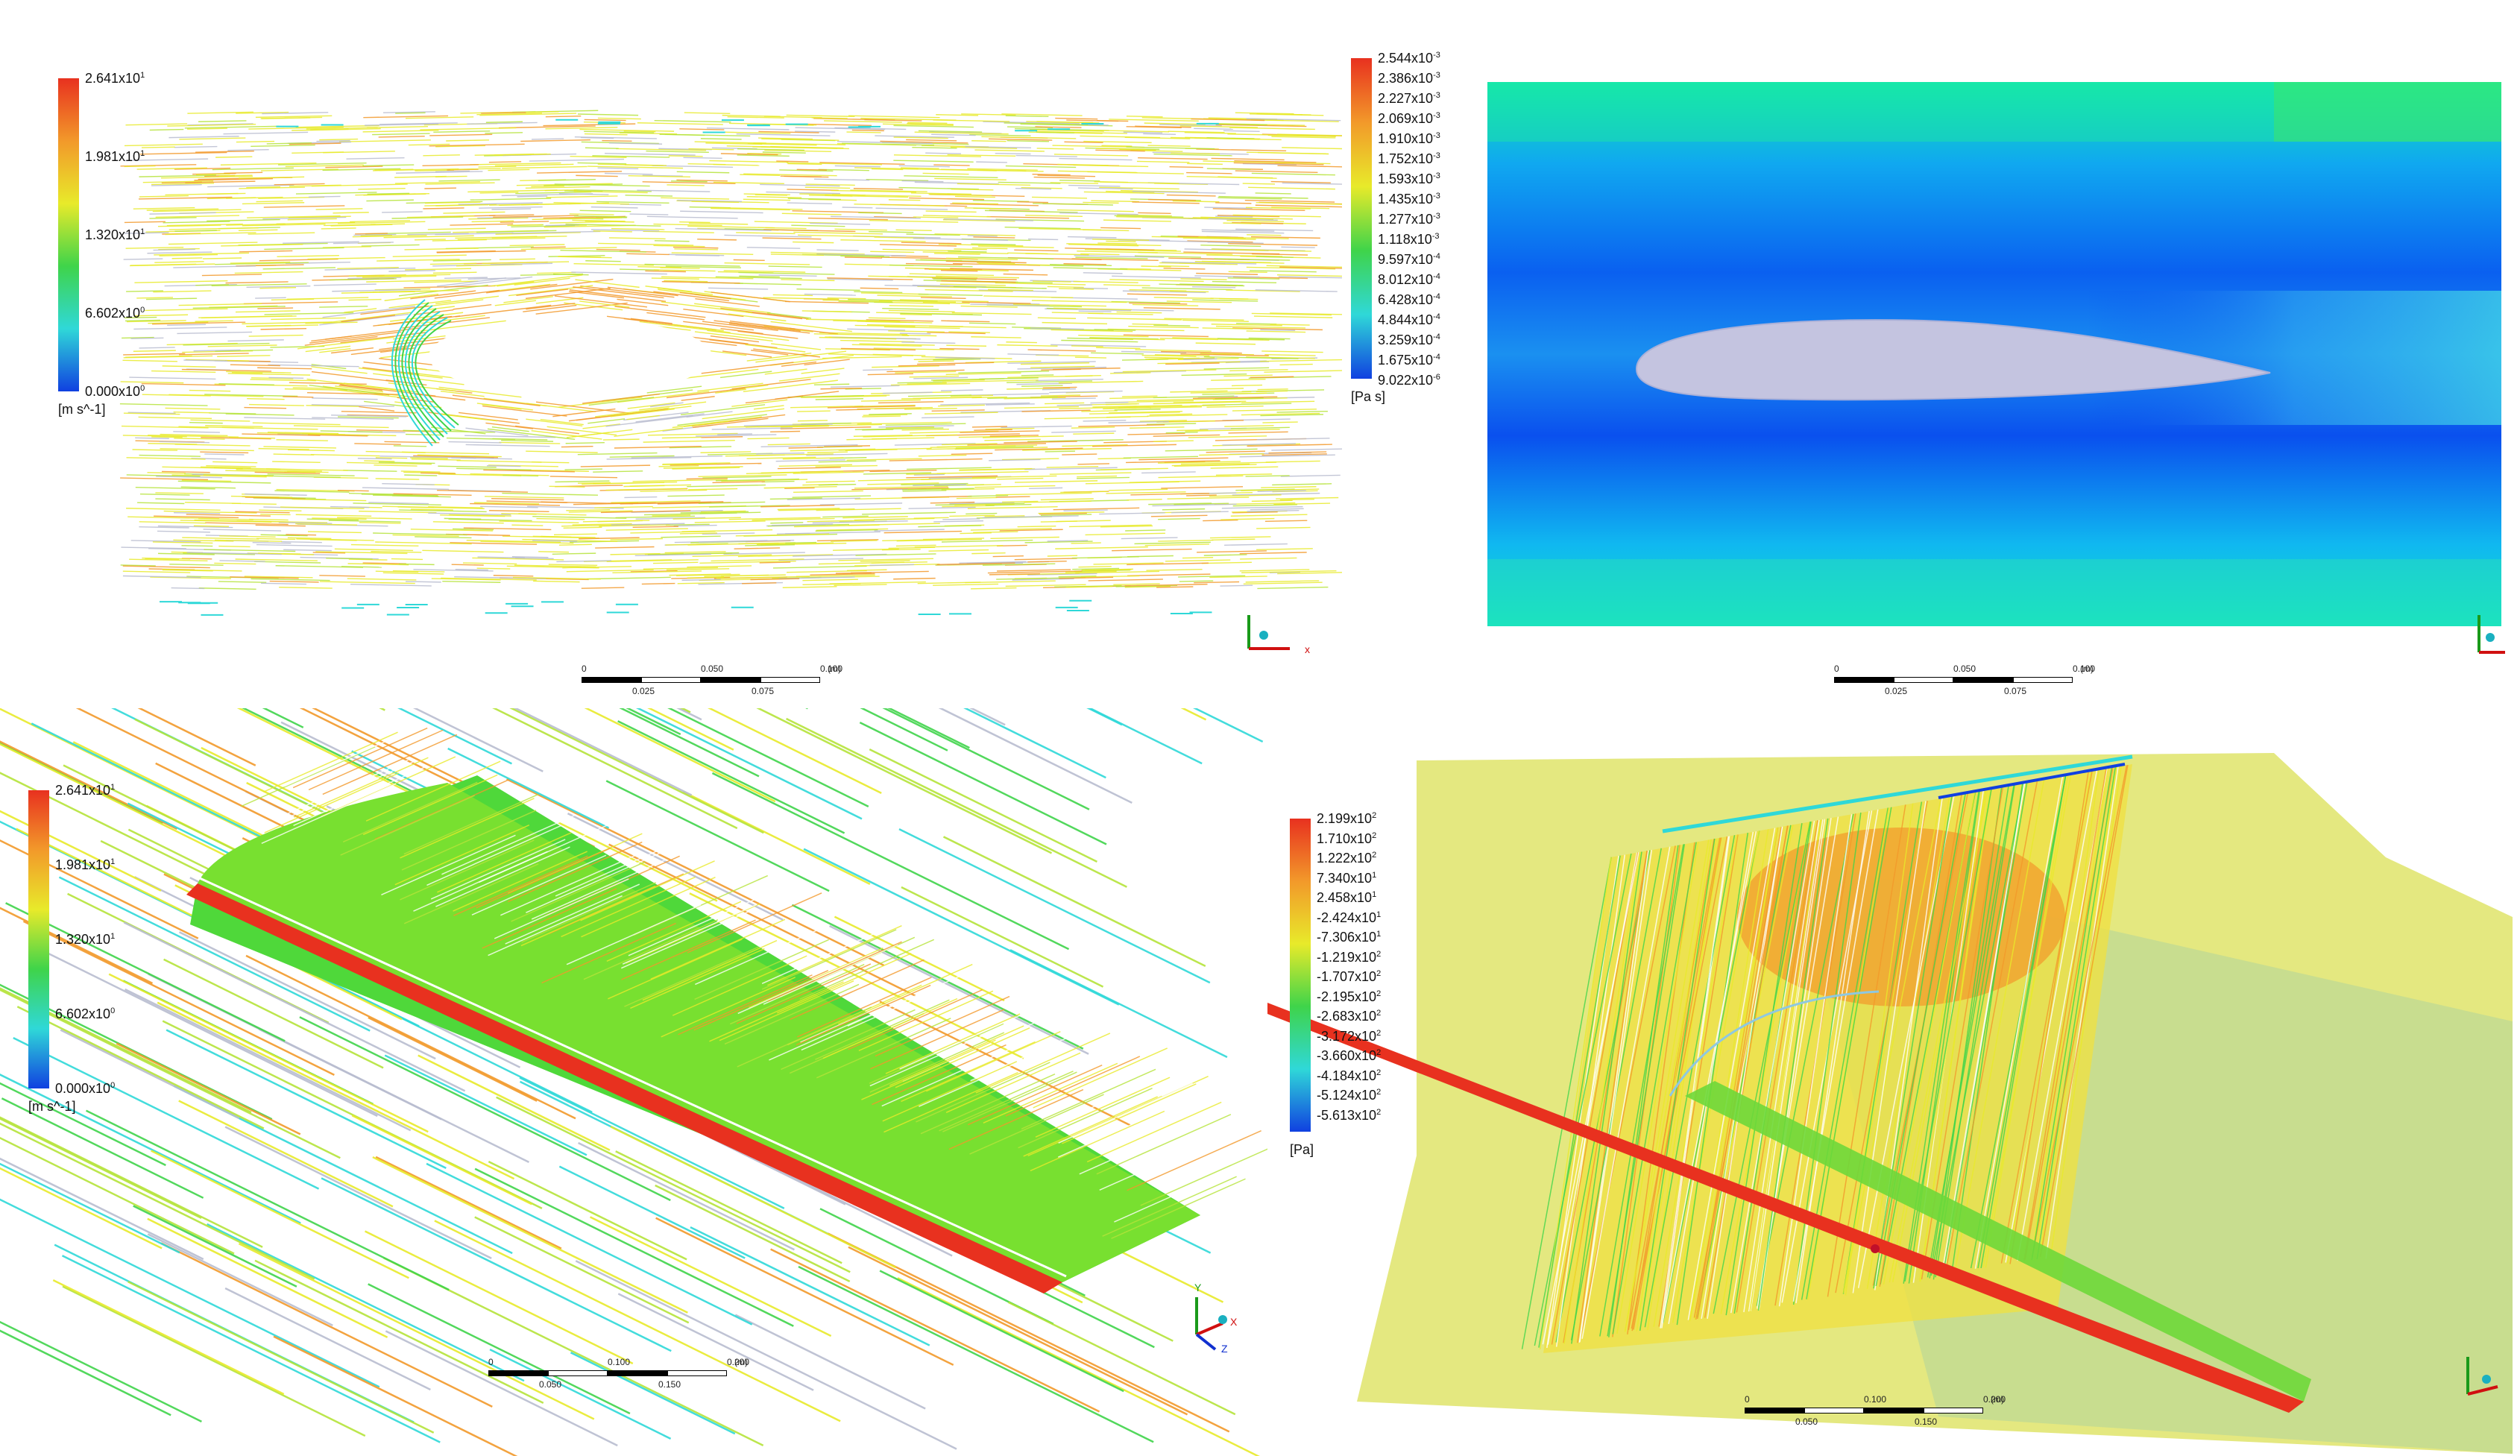 The height and width of the screenshot is (1456, 2520). I want to click on legend-tick-label: -5.613x10², so click(1349, 1115).